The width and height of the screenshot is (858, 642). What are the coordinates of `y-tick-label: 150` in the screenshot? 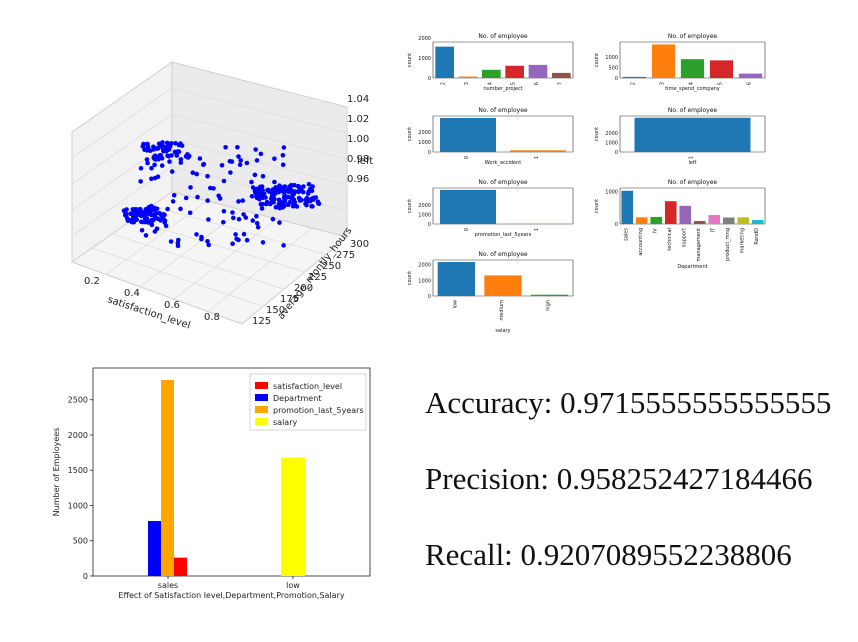 It's located at (275, 310).